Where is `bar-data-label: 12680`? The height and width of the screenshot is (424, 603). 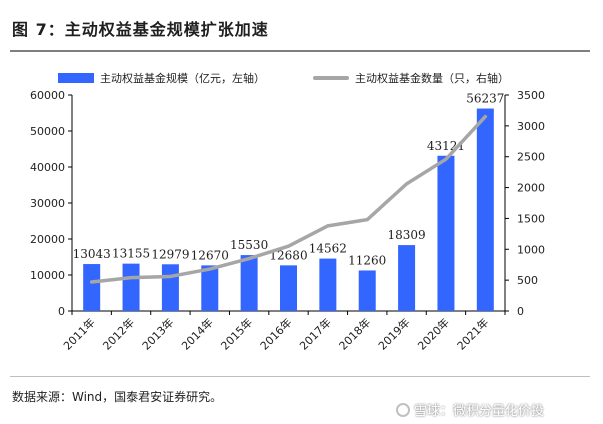 bar-data-label: 12680 is located at coordinates (288, 255).